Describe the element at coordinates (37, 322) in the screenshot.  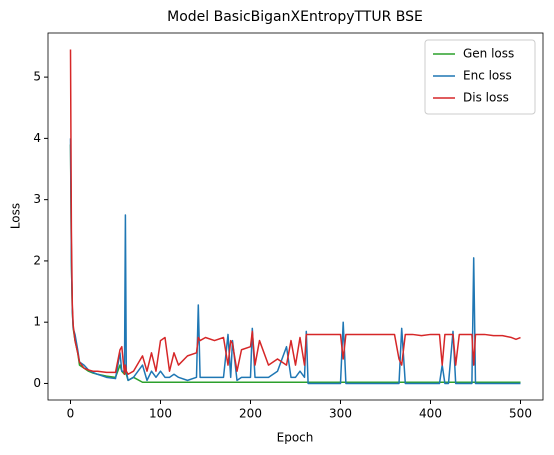
I see `y-tick-label: 1` at that location.